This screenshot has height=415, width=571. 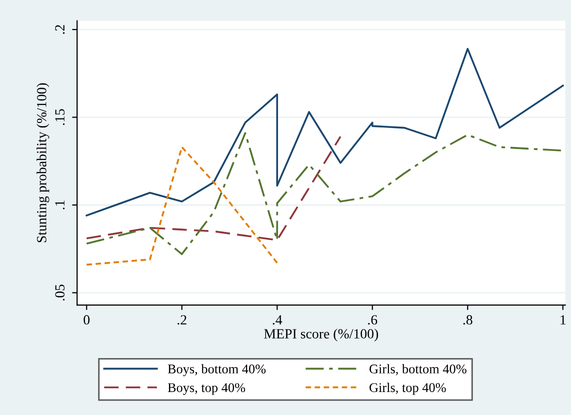 I want to click on x-tick-label: .4, so click(x=277, y=320).